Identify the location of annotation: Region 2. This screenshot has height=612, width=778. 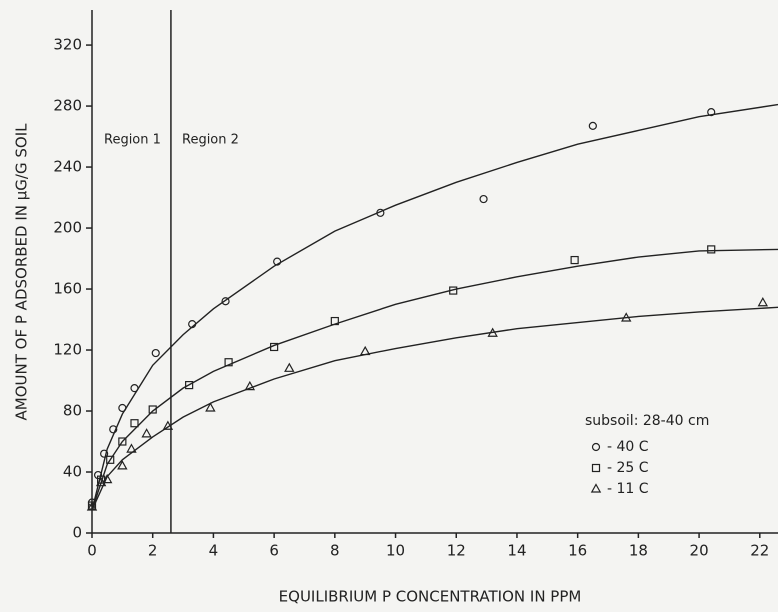
(210, 140).